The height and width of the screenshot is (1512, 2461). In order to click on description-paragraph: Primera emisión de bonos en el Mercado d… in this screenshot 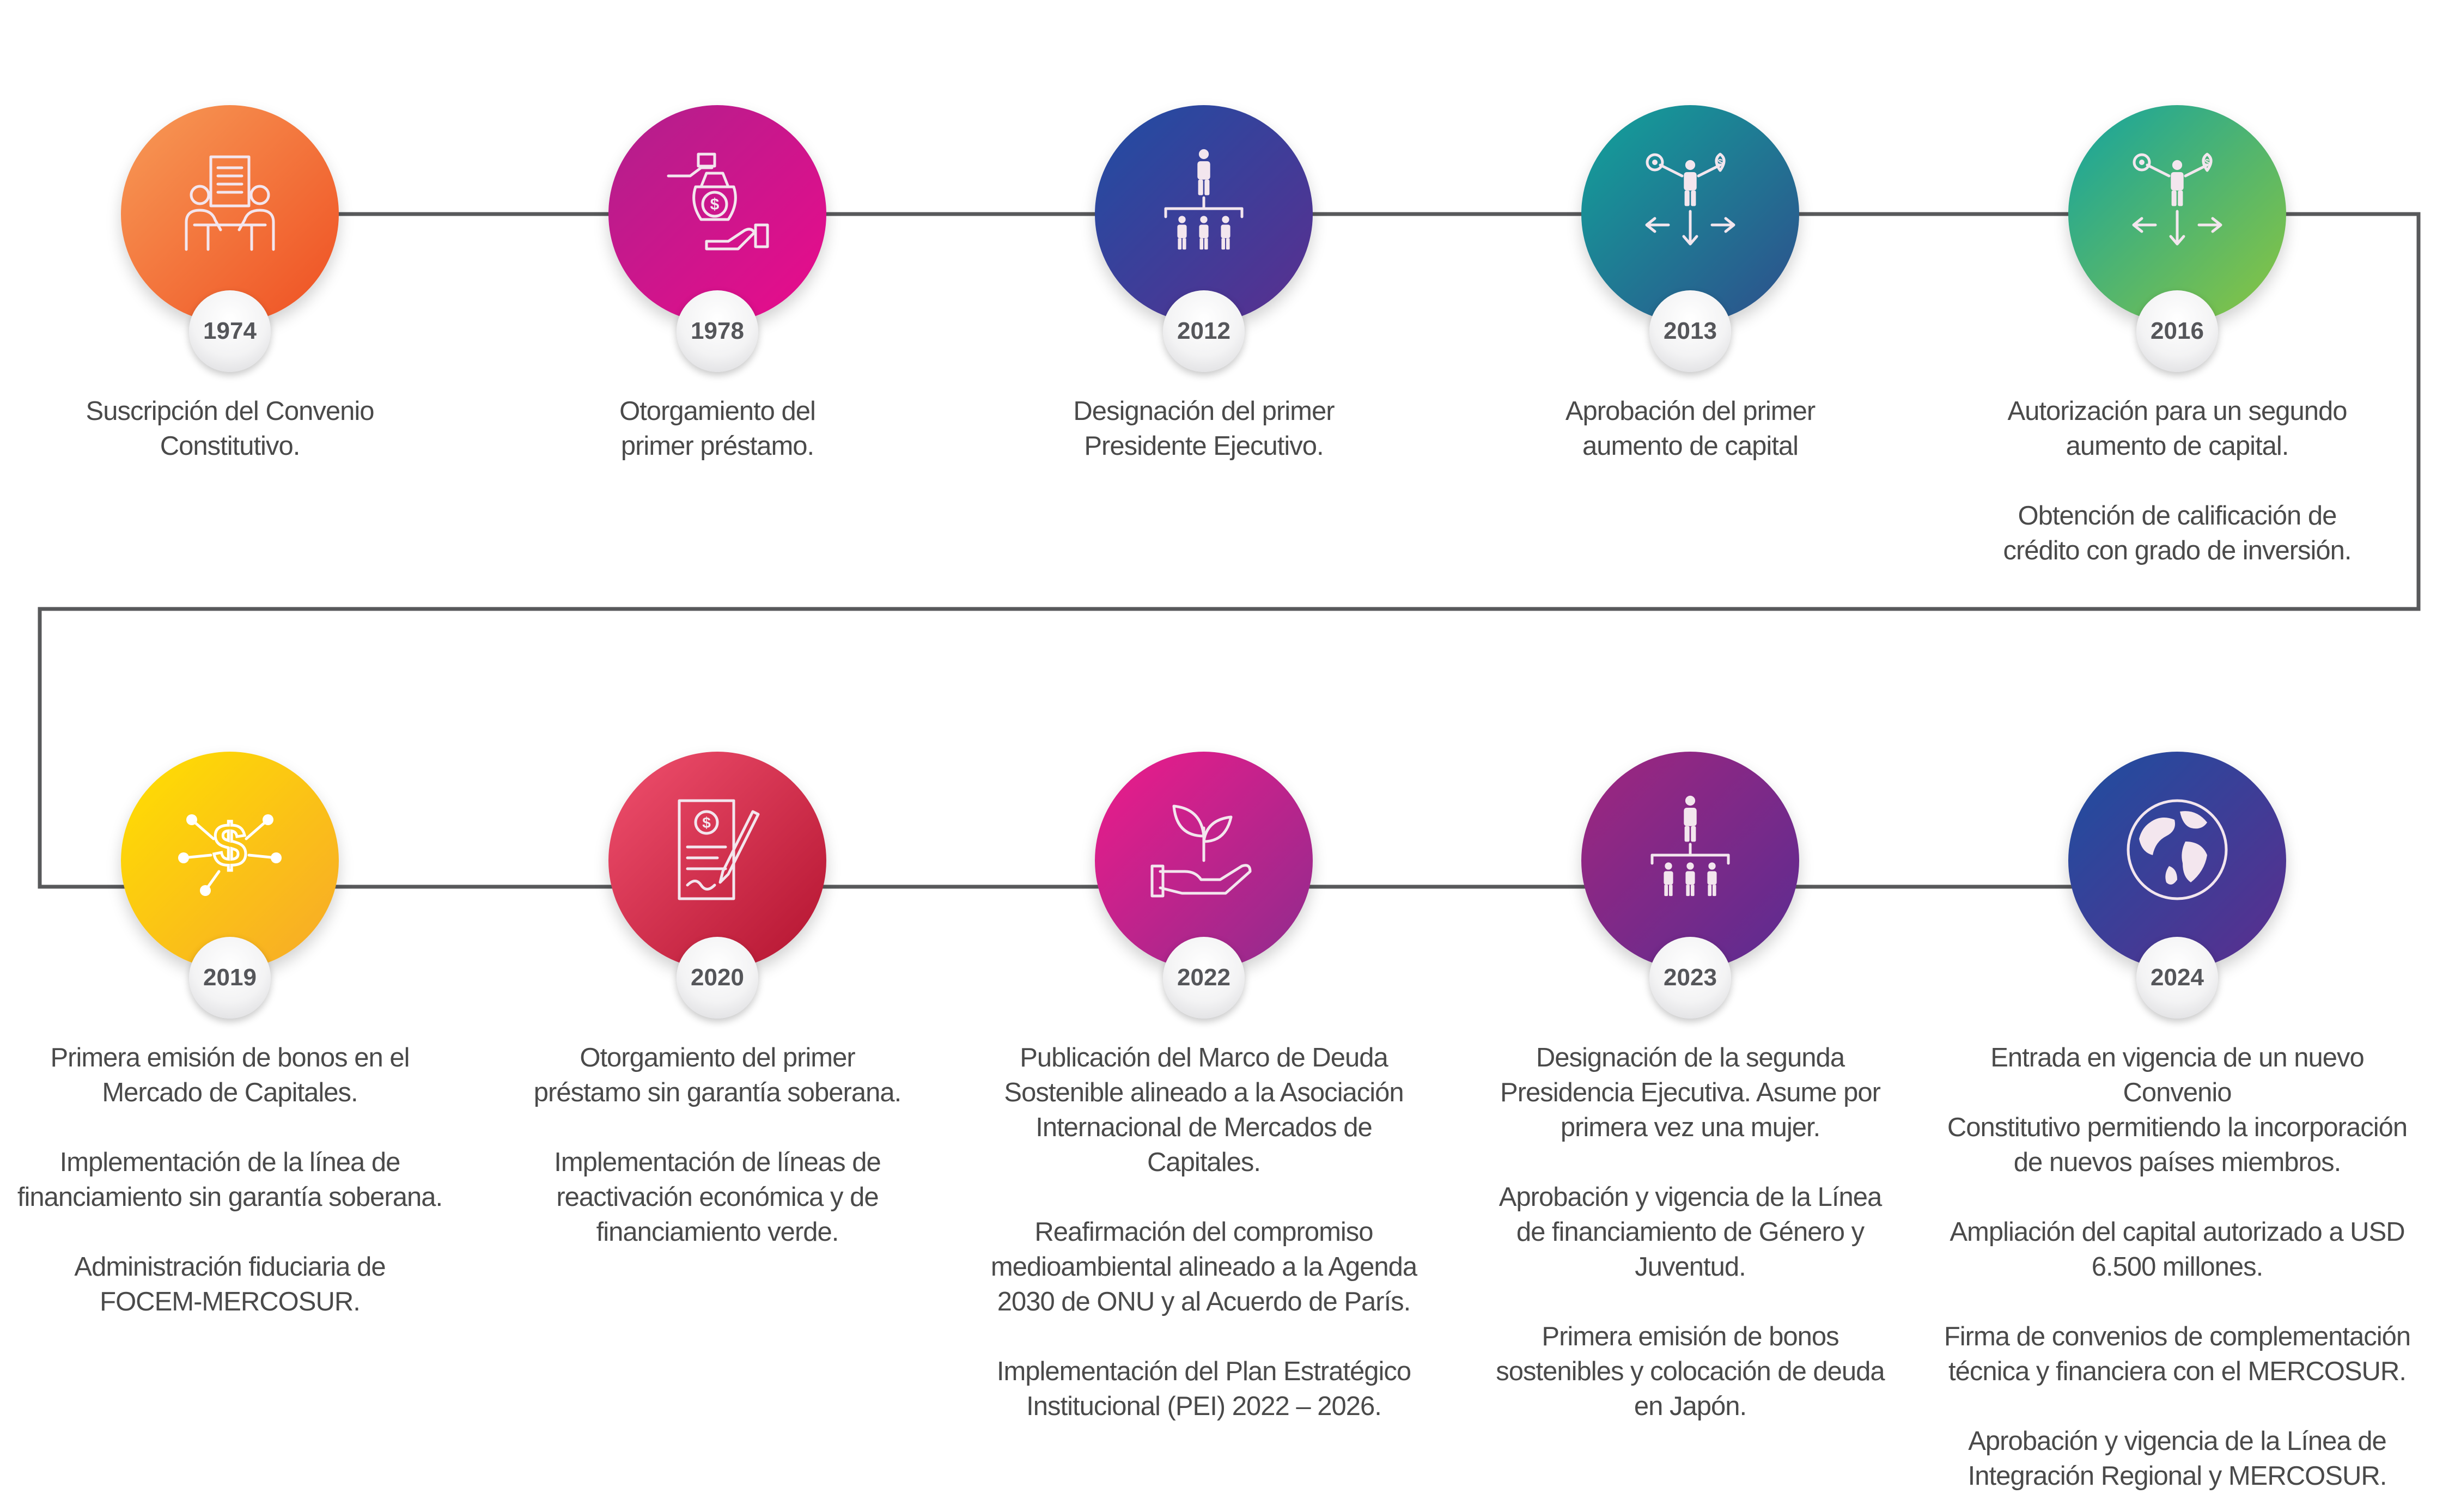, I will do `click(230, 1075)`.